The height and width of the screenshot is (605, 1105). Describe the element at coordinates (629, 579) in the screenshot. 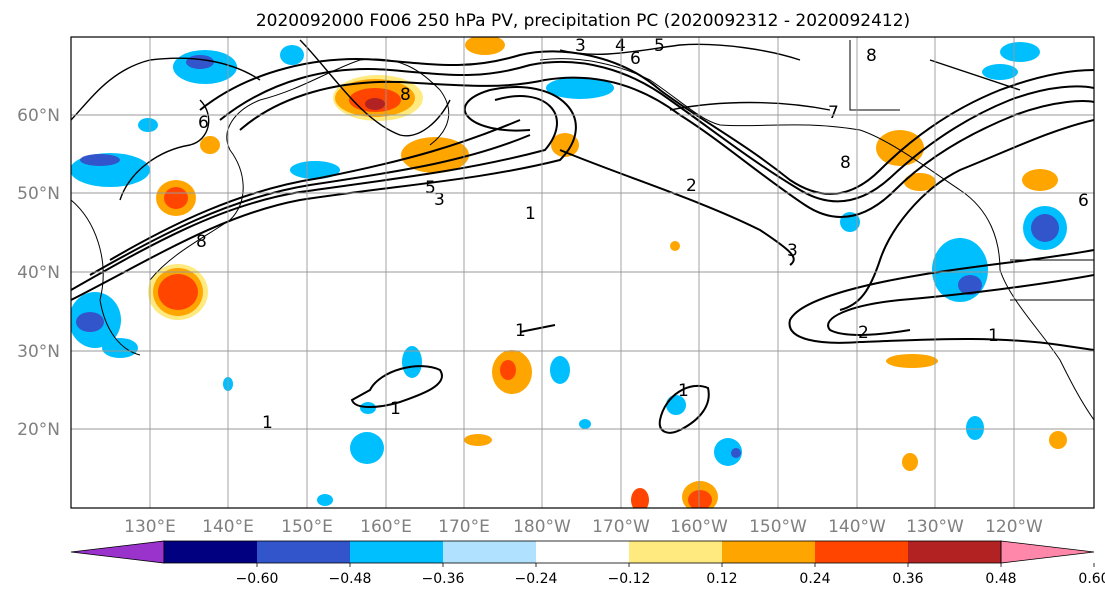

I see `colorbar-tick-label: −0.12` at that location.